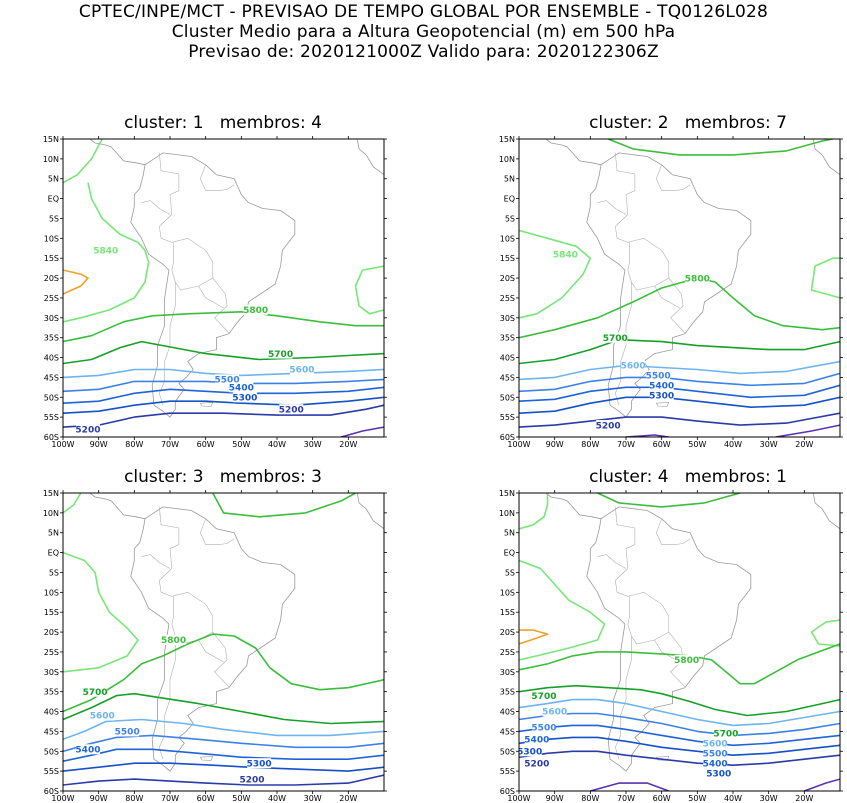 The image size is (847, 803). I want to click on lon-label: 70W, so click(626, 444).